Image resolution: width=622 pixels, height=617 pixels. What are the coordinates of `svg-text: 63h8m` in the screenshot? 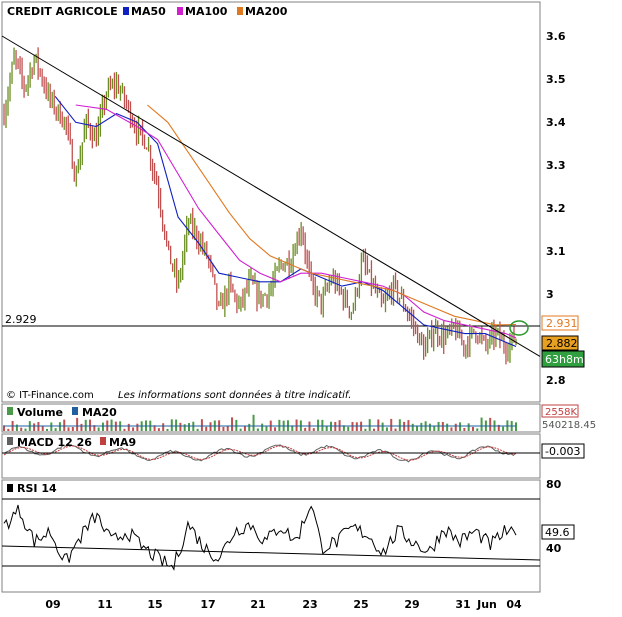 It's located at (564, 359).